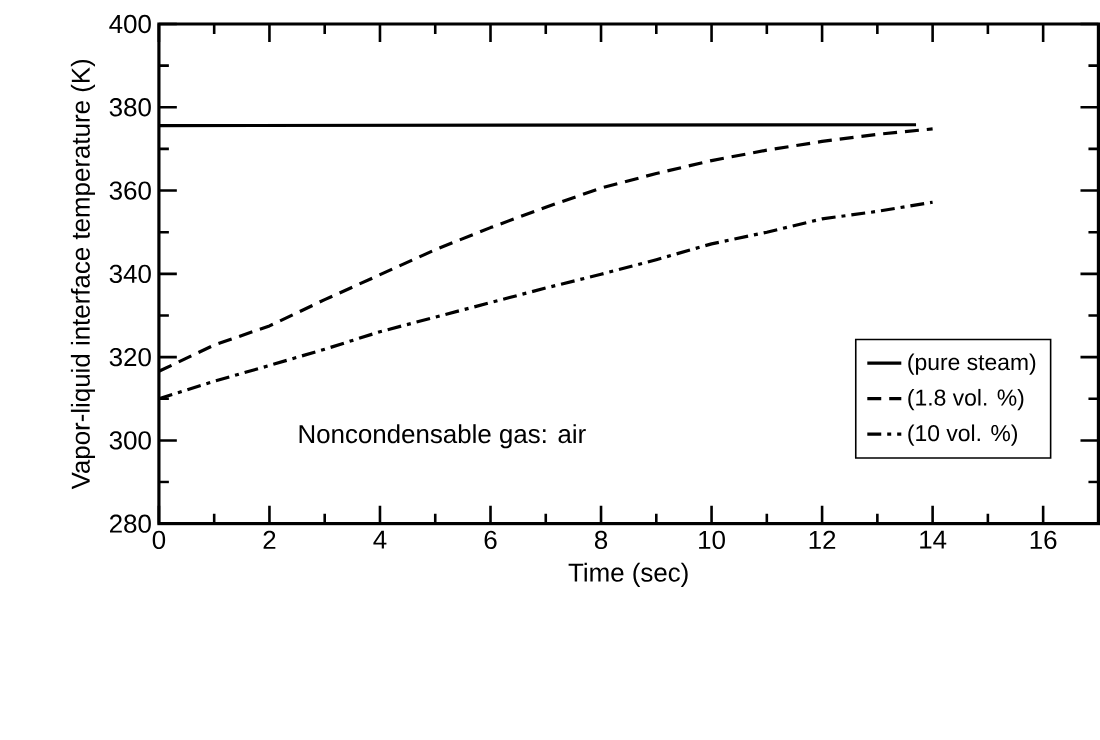 This screenshot has height=740, width=1100. Describe the element at coordinates (442, 436) in the screenshot. I see `annotation: Noncondensable gas: air` at that location.